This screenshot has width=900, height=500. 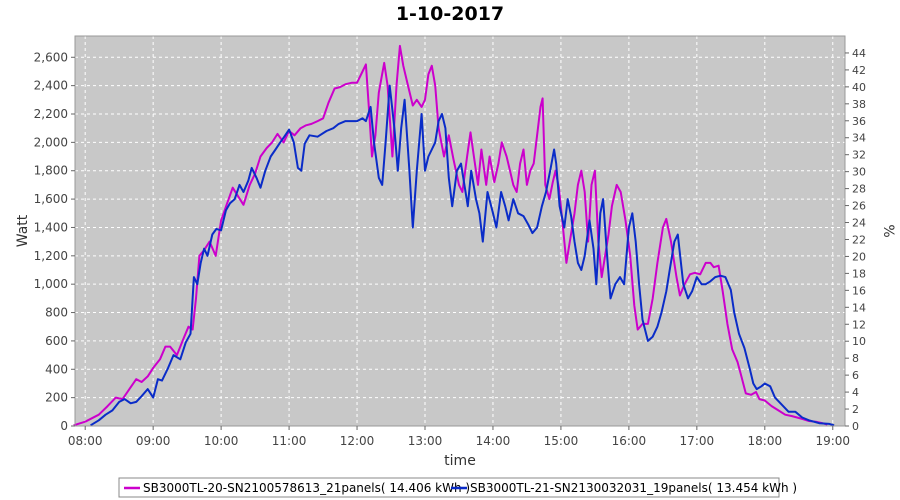 I want to click on y2-tick-label: 6, so click(x=855, y=375).